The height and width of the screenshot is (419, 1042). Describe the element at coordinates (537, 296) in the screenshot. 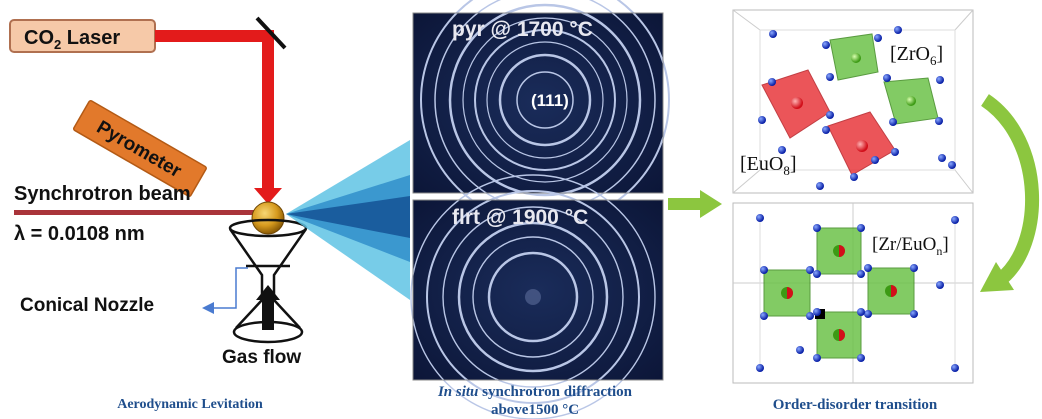

I see `diffraction-pattern-bottom: flrt @ 1900 °C` at that location.